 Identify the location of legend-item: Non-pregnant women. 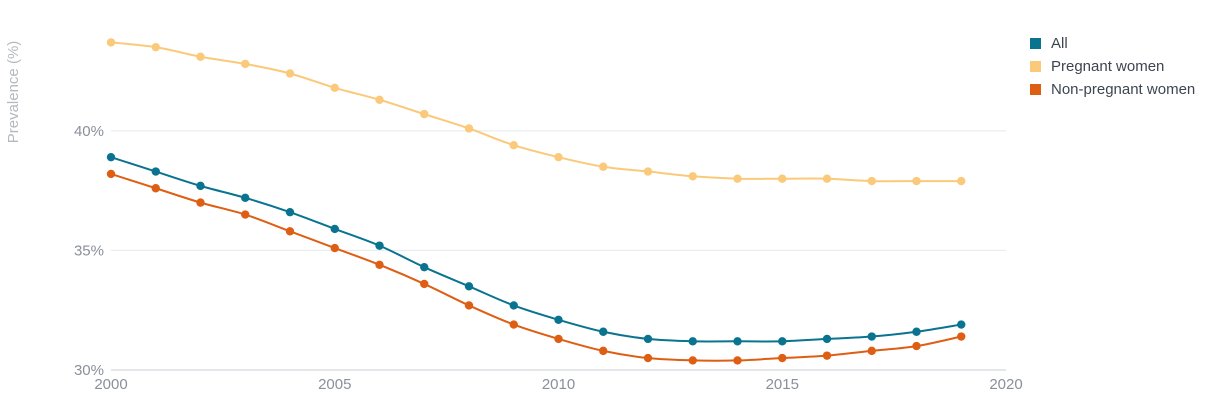
(1112, 89).